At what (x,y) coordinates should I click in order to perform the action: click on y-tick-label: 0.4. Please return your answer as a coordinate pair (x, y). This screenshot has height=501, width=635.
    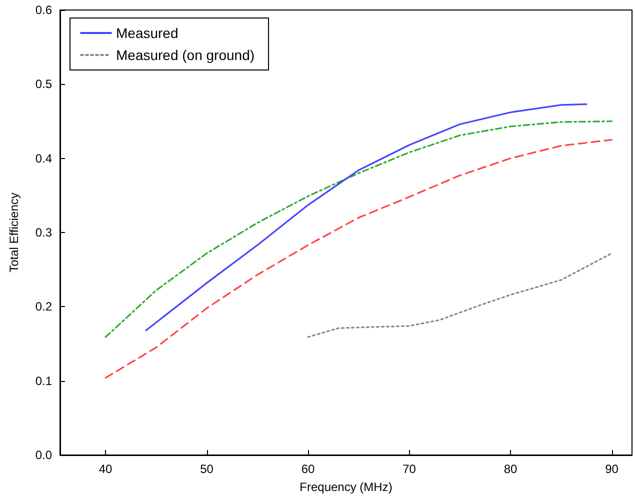
    Looking at the image, I should click on (43, 158).